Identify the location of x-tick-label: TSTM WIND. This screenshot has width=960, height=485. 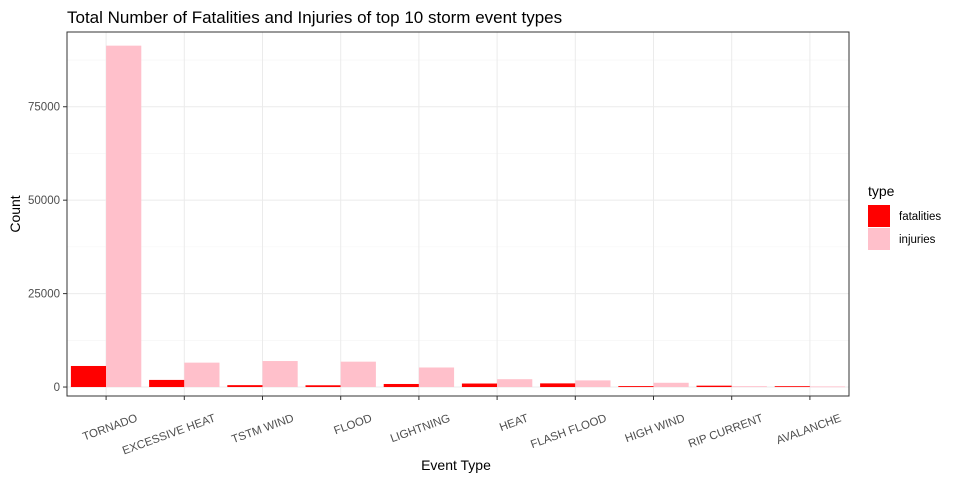
(262, 430).